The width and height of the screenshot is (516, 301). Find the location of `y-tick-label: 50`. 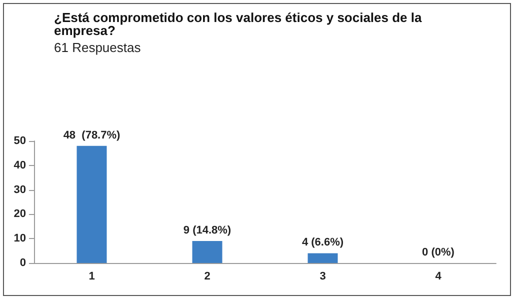

y-tick-label: 50 is located at coordinates (20, 141).